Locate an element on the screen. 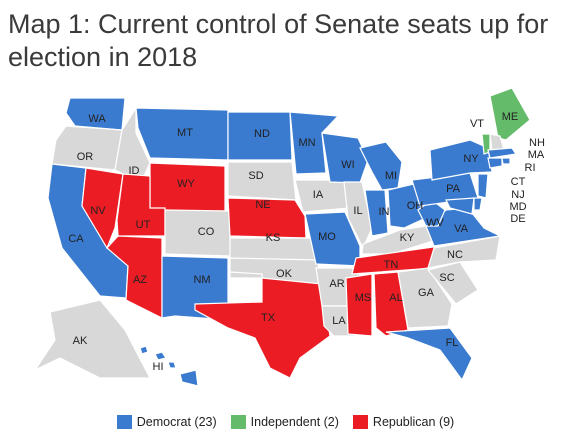  state-label-in: IN is located at coordinates (384, 212).